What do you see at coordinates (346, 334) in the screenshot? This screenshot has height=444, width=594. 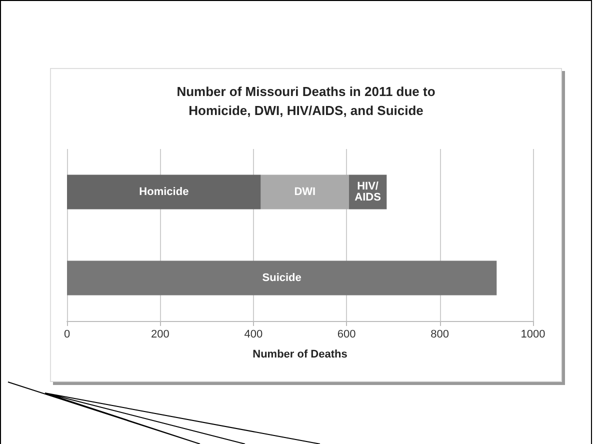 I see `x-tick-label: 600` at bounding box center [346, 334].